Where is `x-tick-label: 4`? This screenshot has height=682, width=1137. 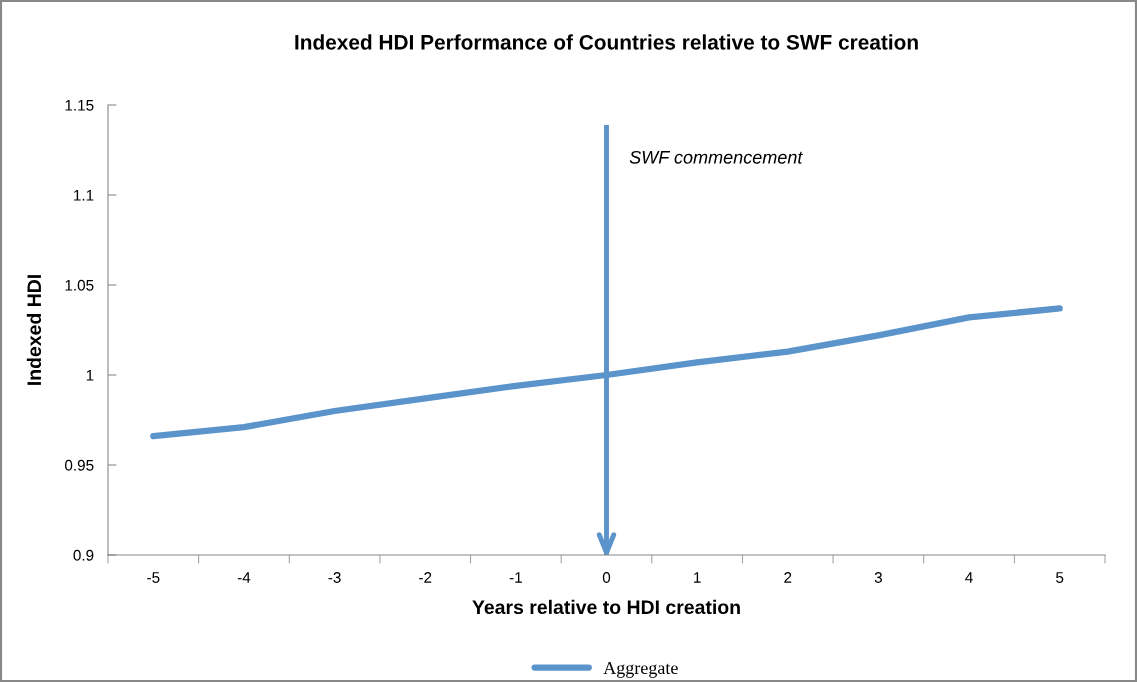 x-tick-label: 4 is located at coordinates (969, 577).